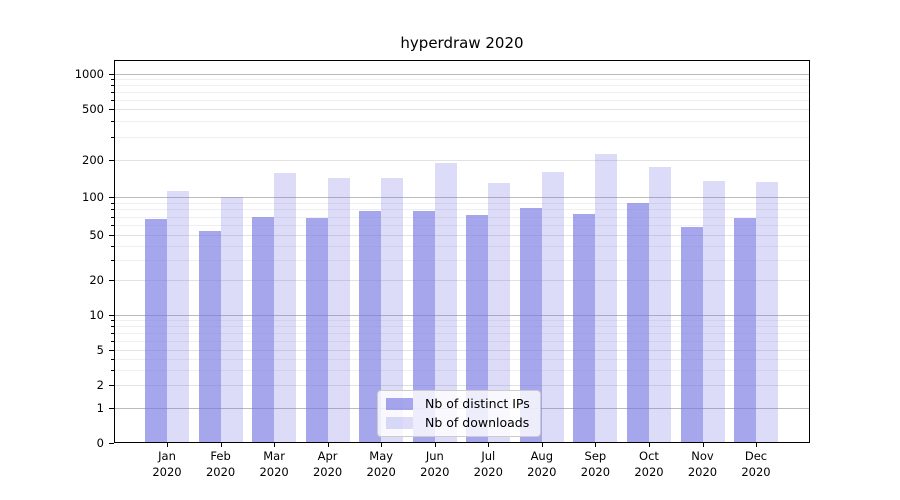 This screenshot has height=500, width=900. Describe the element at coordinates (220, 464) in the screenshot. I see `x-tick-label: Feb 2020` at that location.